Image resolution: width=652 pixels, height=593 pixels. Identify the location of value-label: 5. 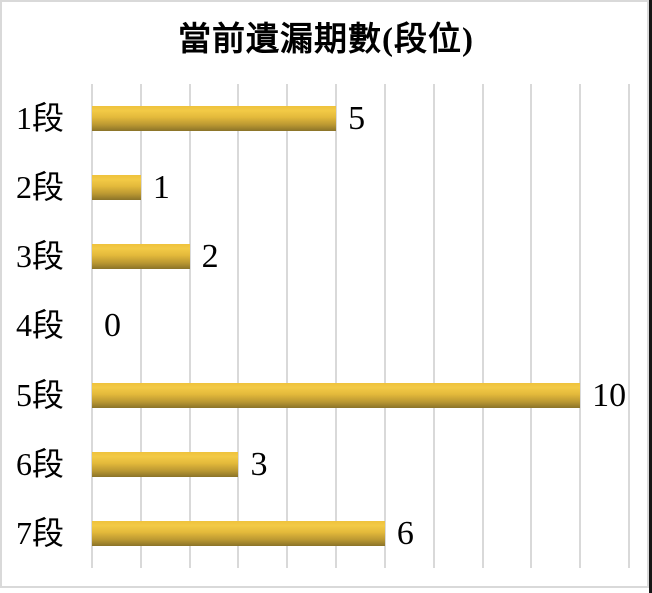
(357, 118).